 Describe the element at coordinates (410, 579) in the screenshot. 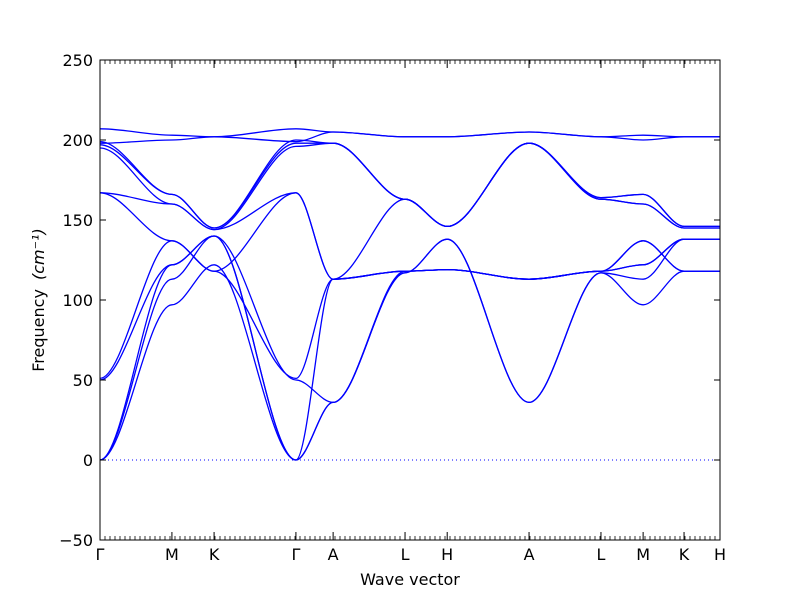

I see `x-axis-label: Wave vector` at that location.